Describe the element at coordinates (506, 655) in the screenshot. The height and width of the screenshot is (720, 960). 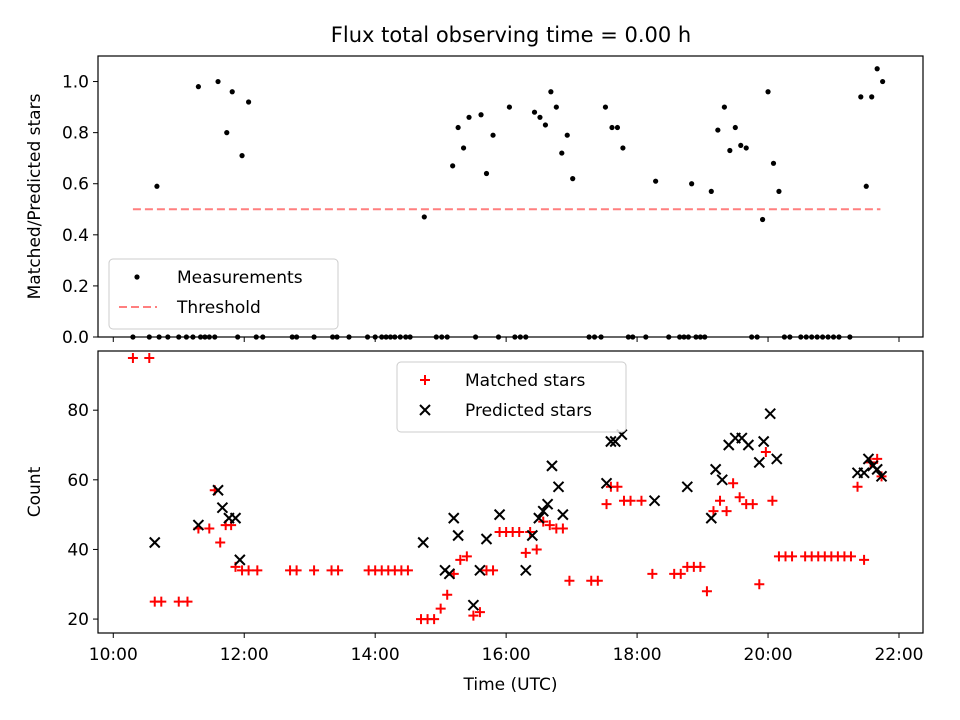
I see `x-tick-label: 16:00` at that location.